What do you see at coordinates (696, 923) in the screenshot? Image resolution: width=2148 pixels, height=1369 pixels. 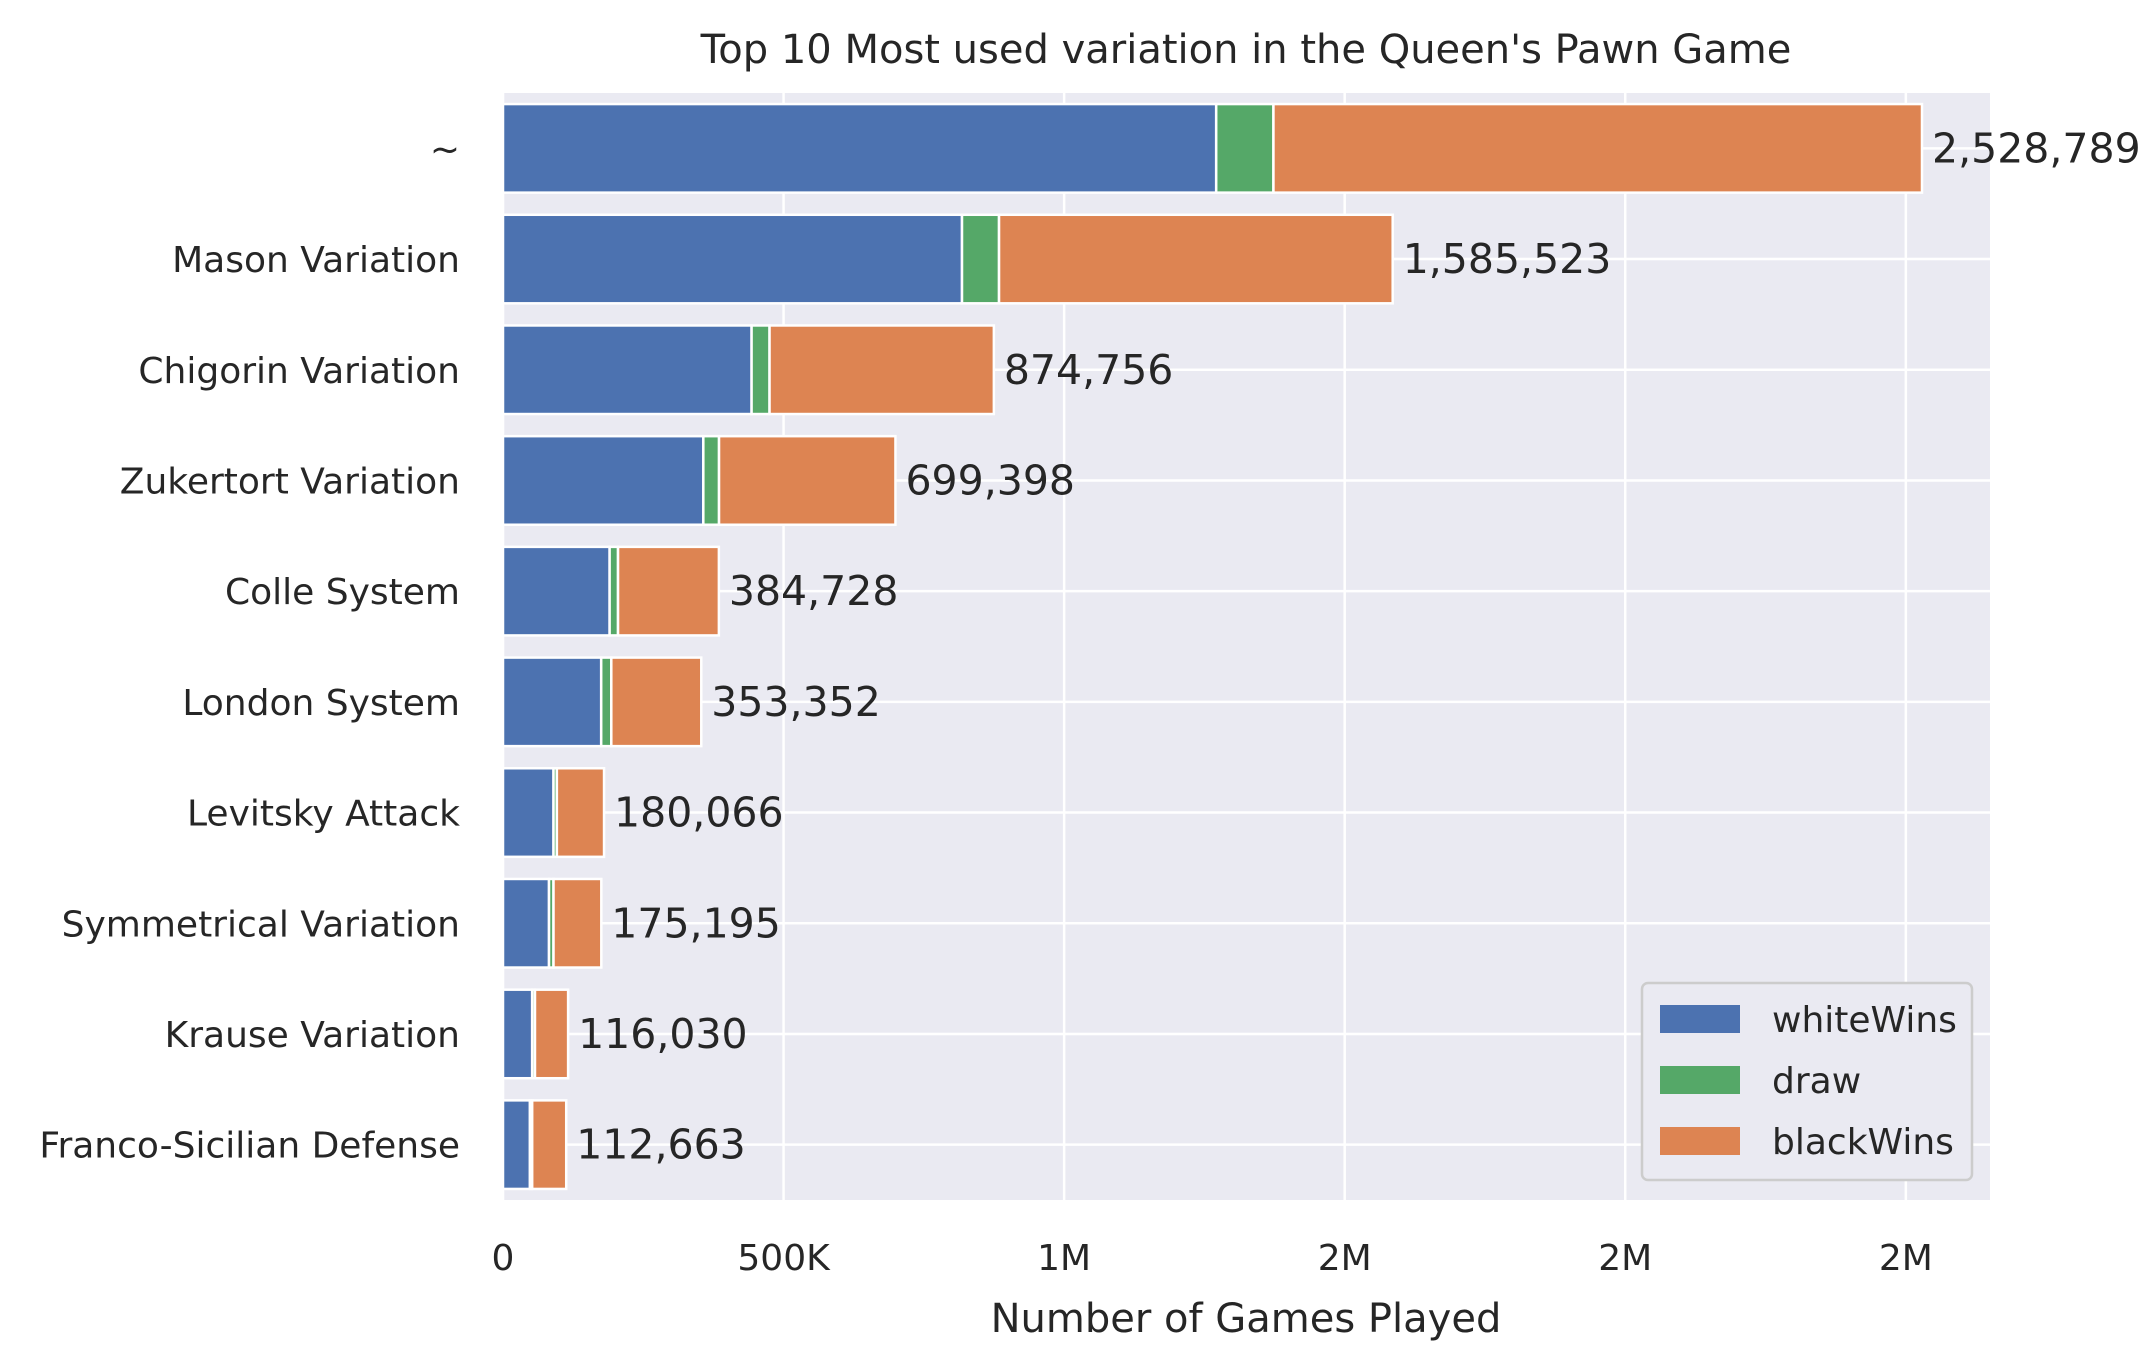 I see `total-label: 175,195` at bounding box center [696, 923].